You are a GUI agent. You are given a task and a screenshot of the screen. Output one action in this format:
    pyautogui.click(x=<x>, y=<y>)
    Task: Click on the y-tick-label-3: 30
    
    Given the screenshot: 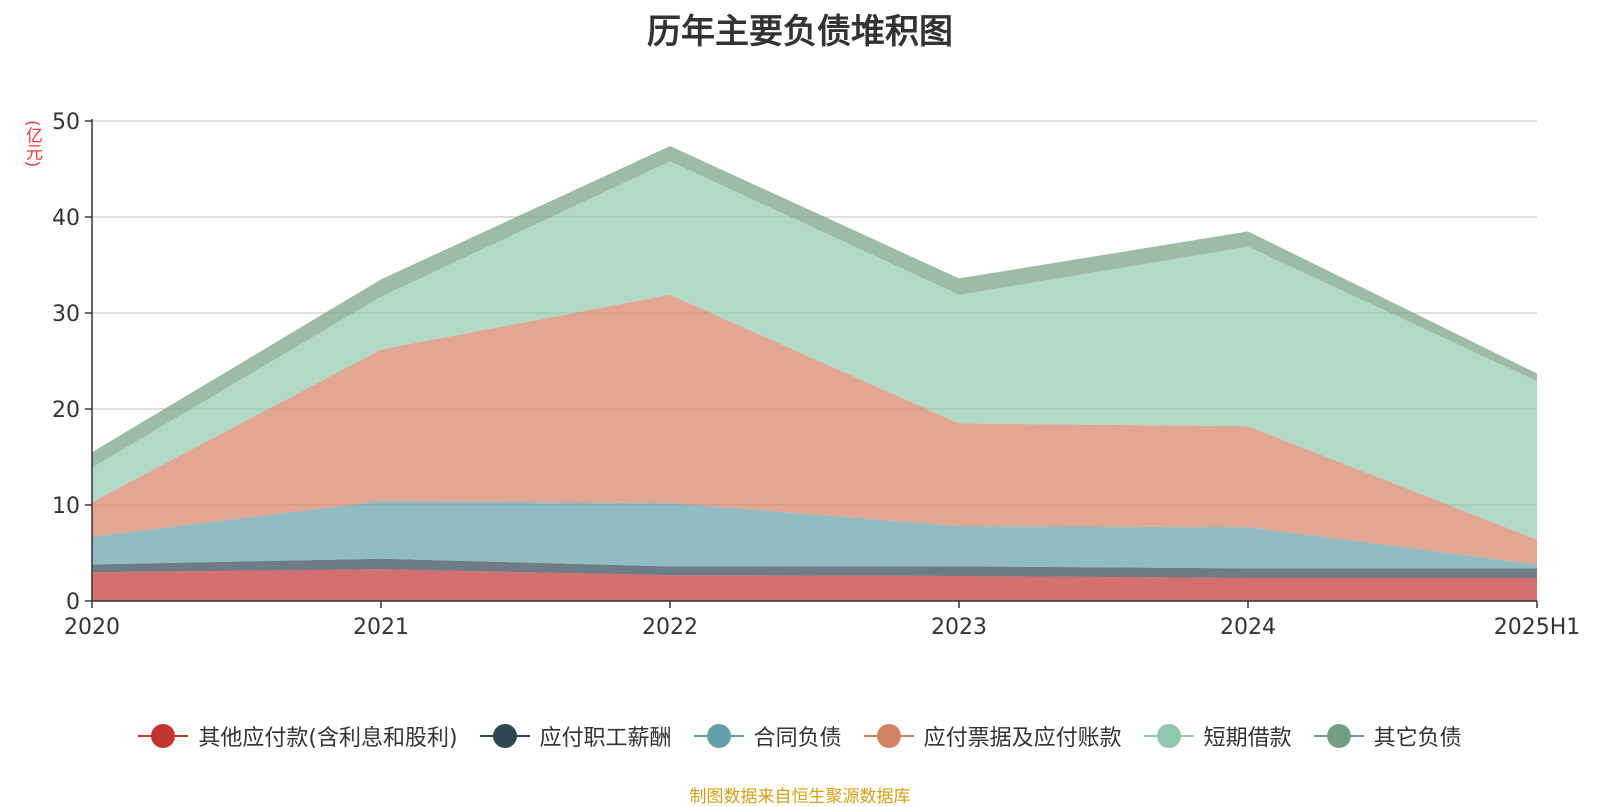 What is the action you would take?
    pyautogui.click(x=66, y=314)
    